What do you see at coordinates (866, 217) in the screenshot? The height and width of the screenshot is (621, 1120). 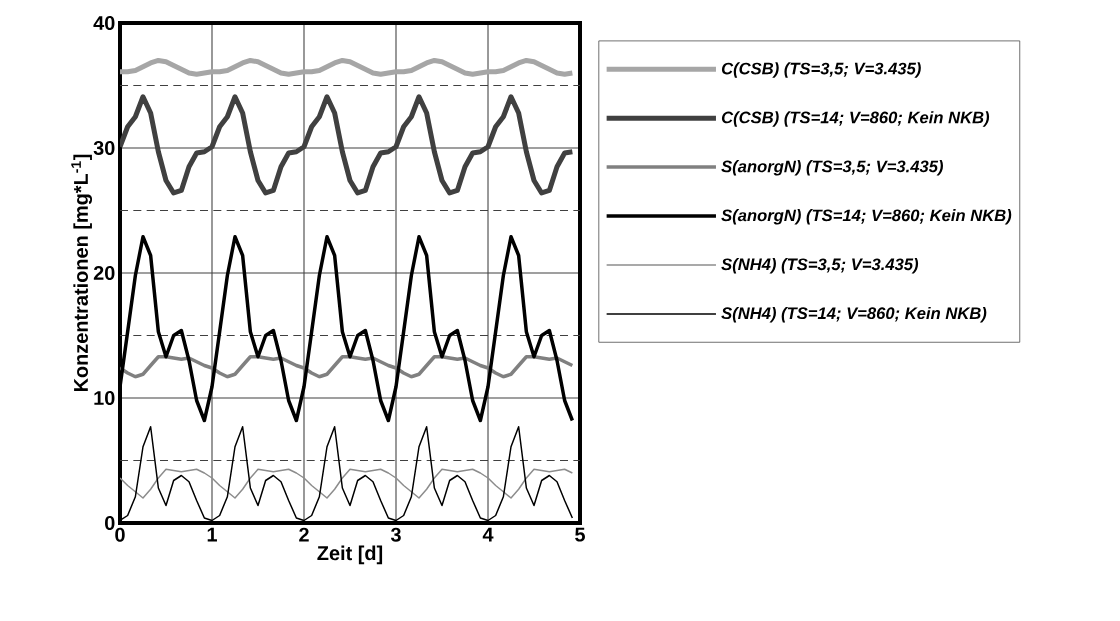 I see `text: S(anorgN) (TS=14; V=860; Kein NKB)` at bounding box center [866, 217].